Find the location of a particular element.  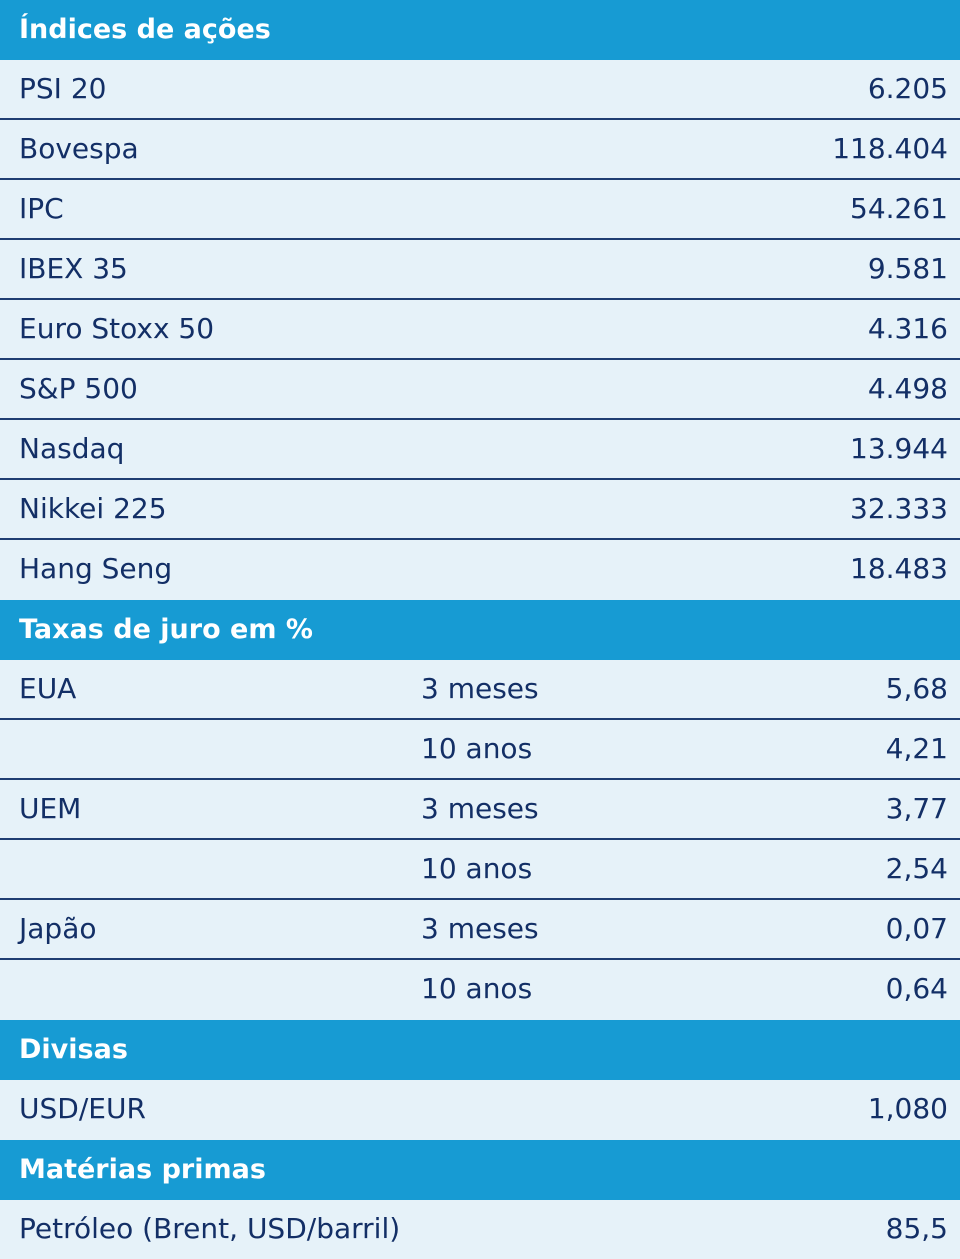

row-value: 85,5 is located at coordinates (916, 1228).